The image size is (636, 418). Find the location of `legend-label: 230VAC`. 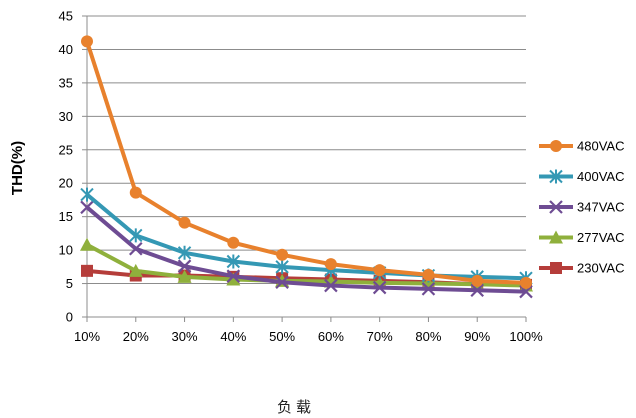

legend-label: 230VAC is located at coordinates (600, 268).